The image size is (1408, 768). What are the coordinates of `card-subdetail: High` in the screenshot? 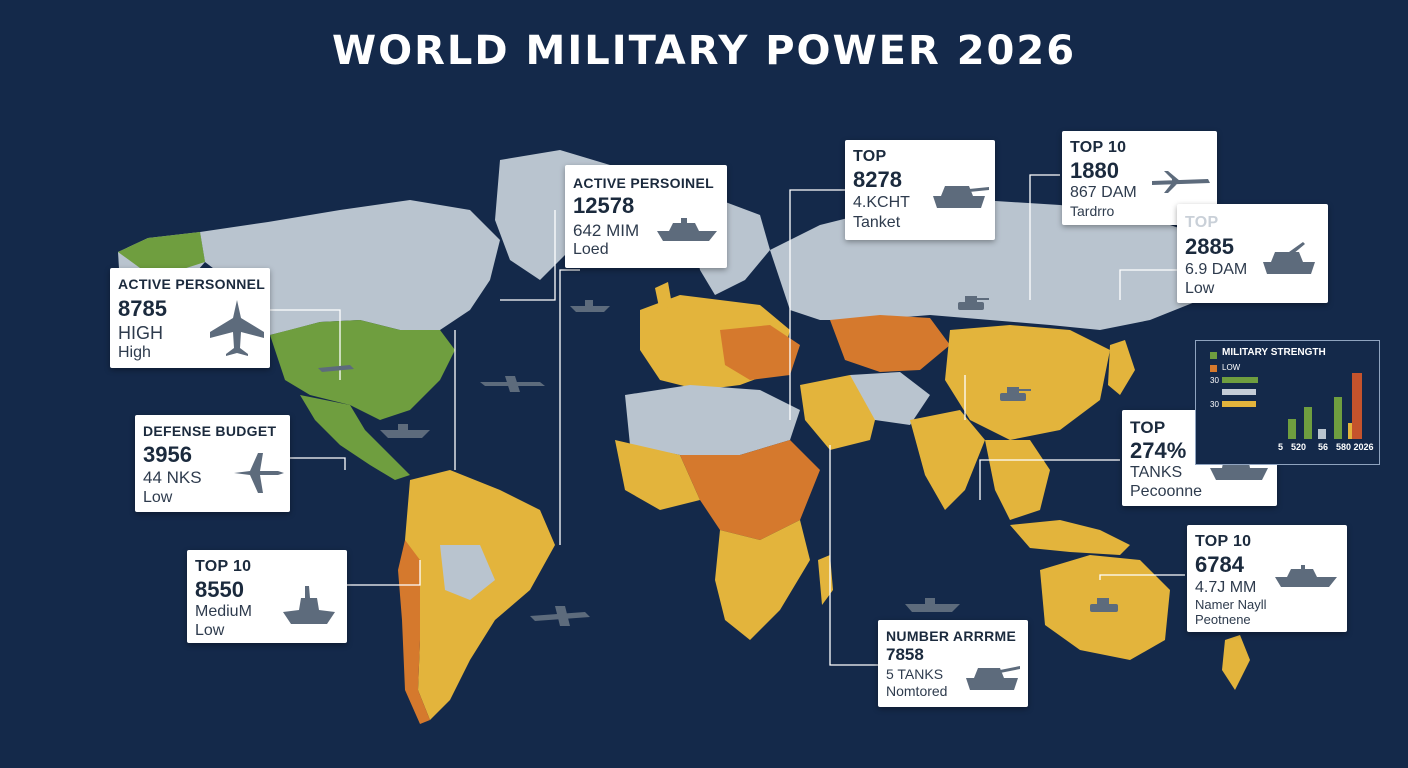 It's located at (134, 352).